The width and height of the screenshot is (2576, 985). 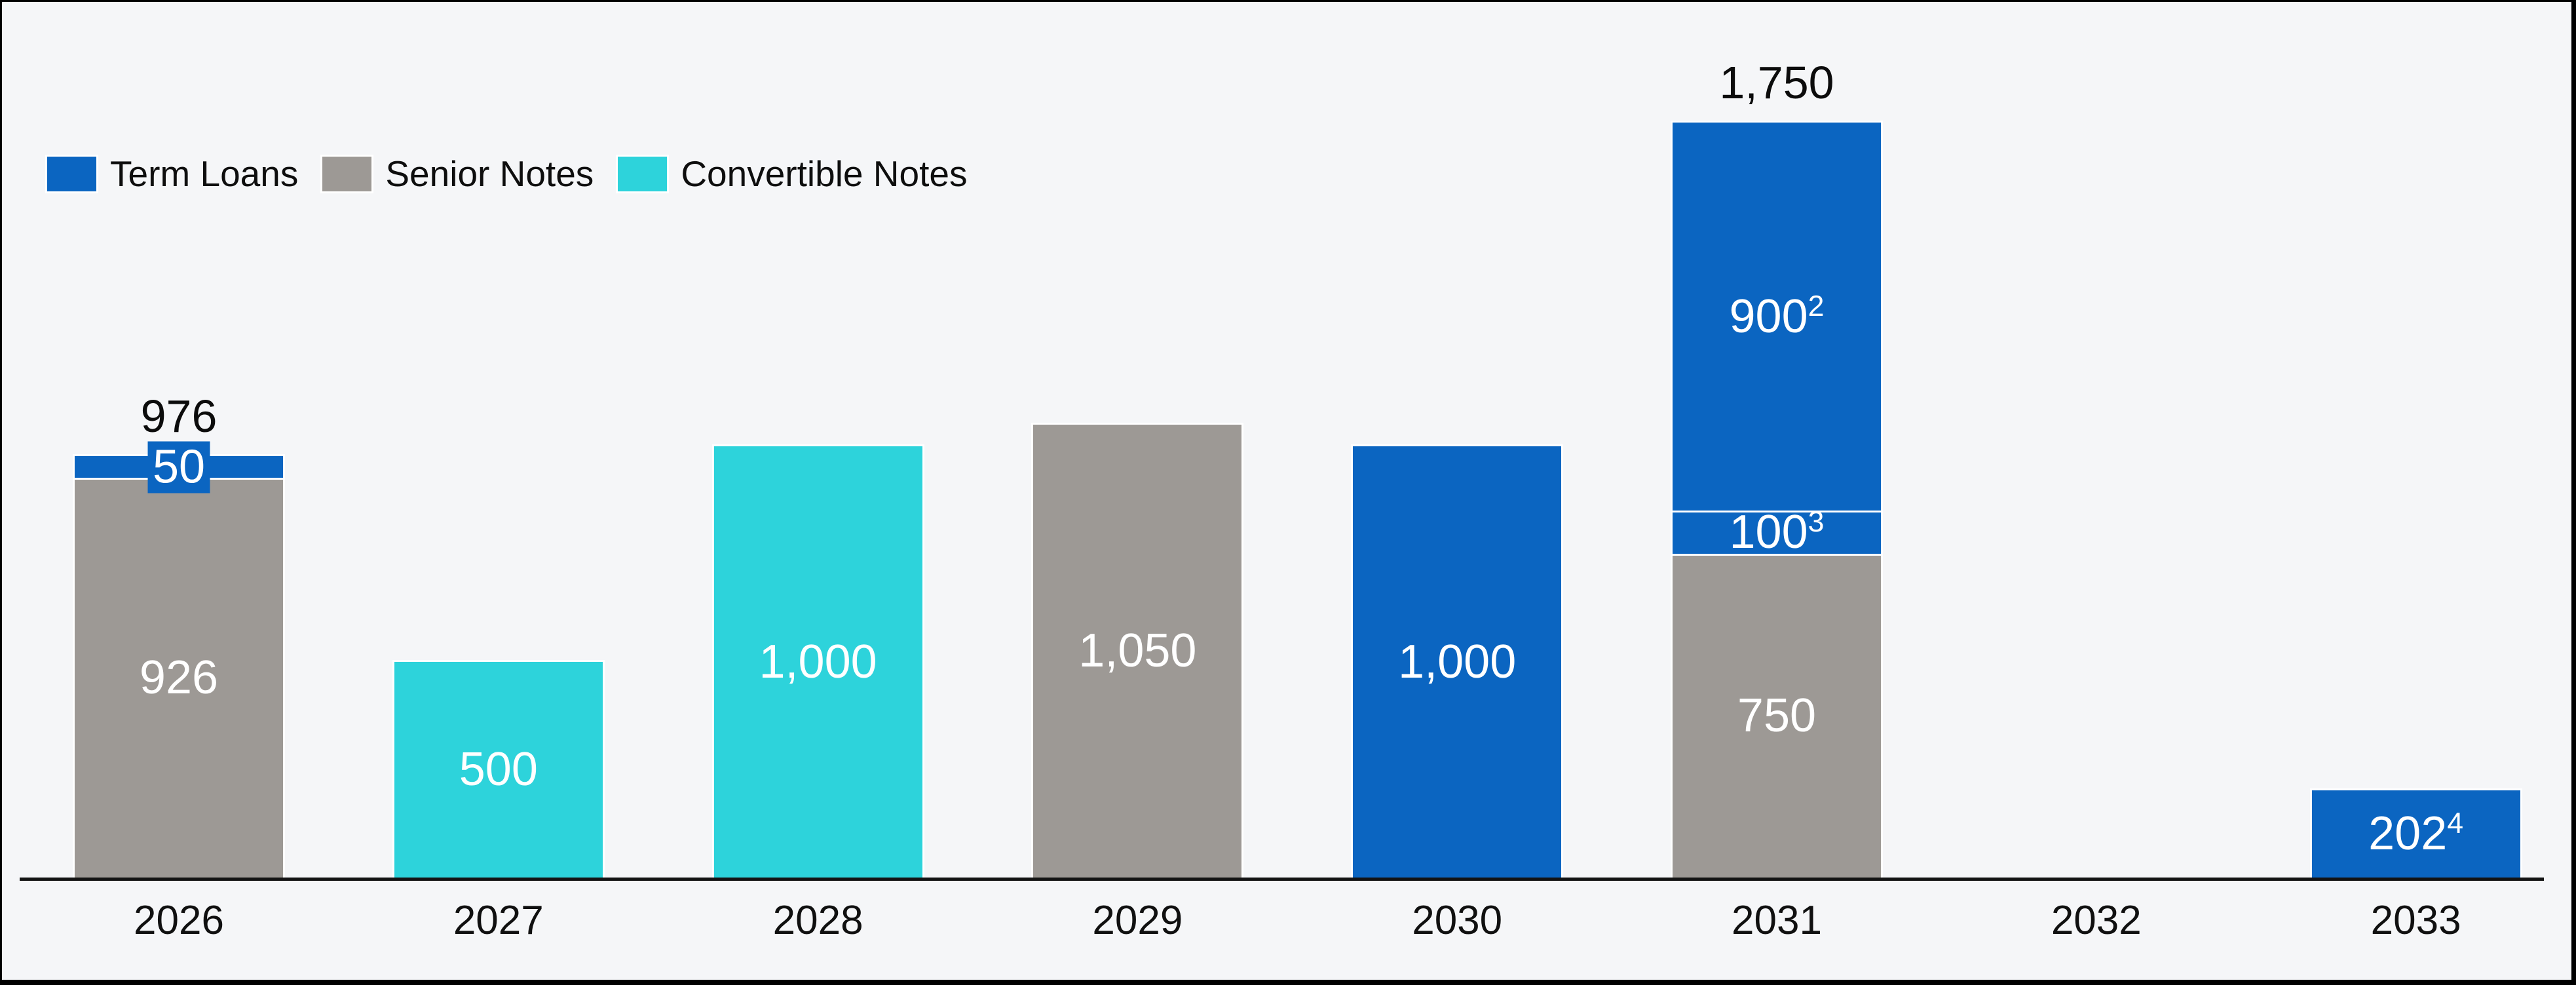 I want to click on frame-border-left, so click(x=1, y=492).